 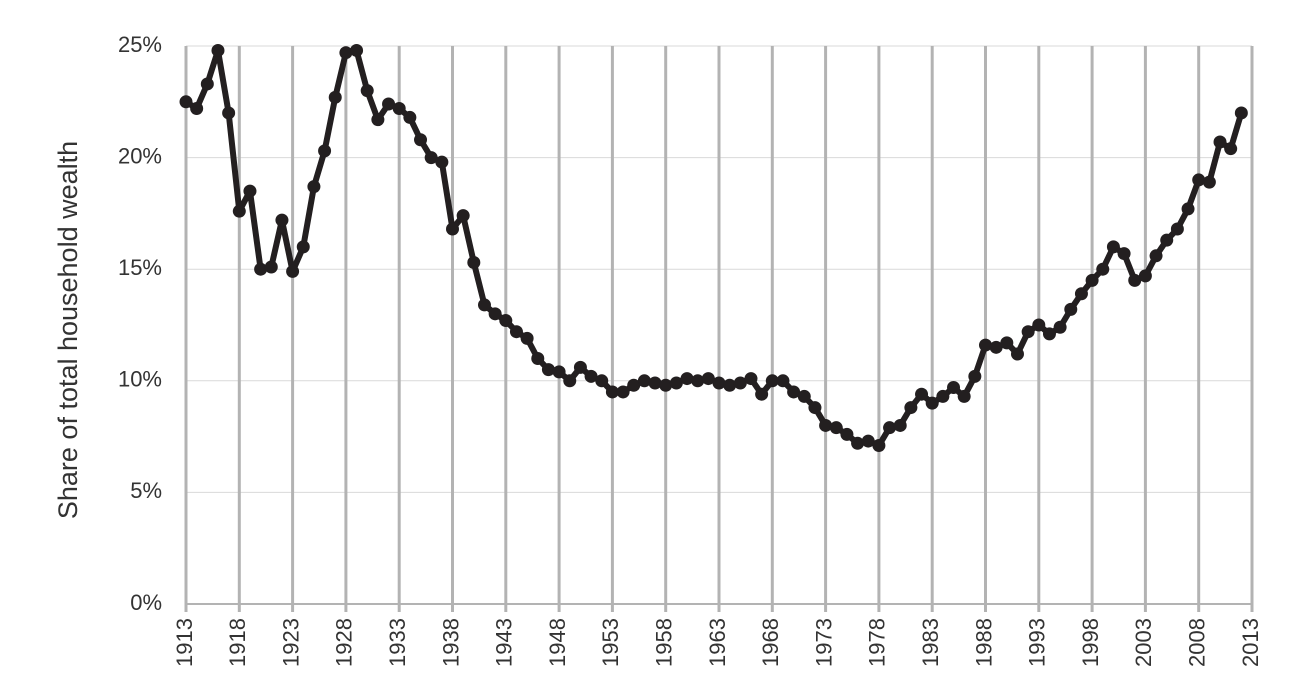 I want to click on y-tick-label: 25%, so click(x=140, y=44).